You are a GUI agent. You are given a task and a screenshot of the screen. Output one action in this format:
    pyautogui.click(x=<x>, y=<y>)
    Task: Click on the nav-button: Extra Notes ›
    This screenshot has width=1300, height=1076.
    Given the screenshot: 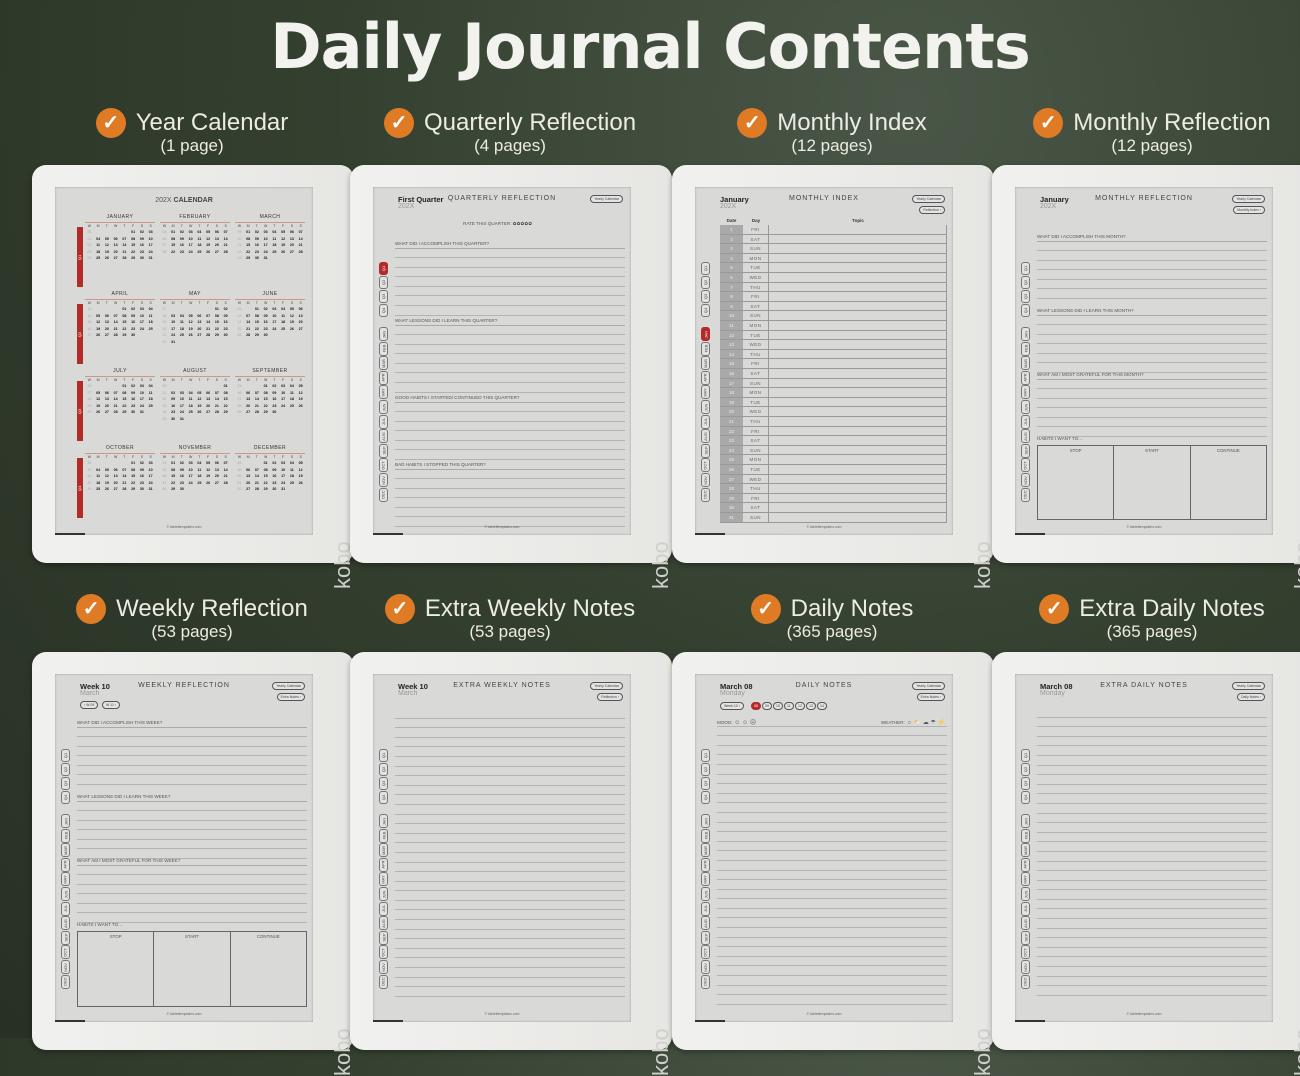 What is the action you would take?
    pyautogui.click(x=930, y=697)
    